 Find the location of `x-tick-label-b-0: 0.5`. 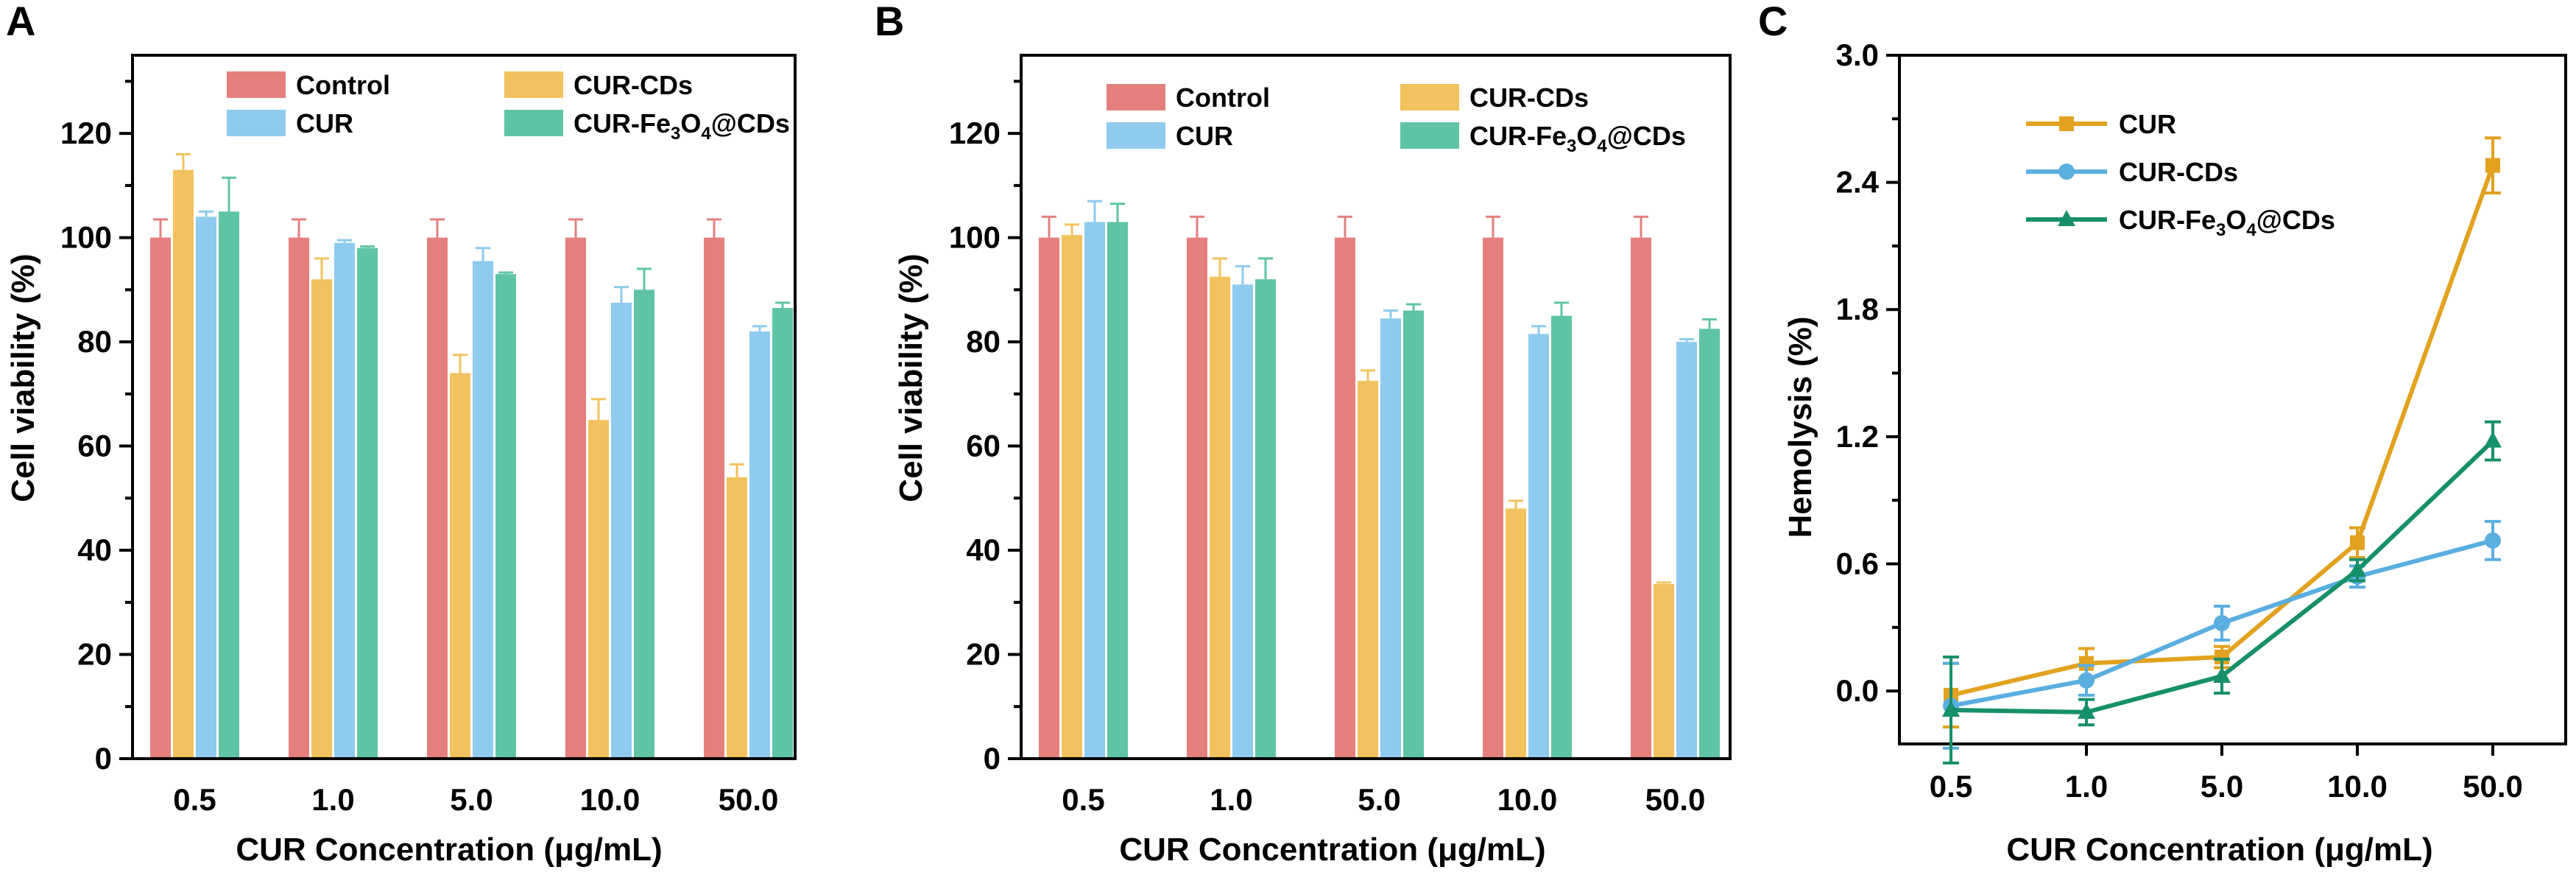

x-tick-label-b-0: 0.5 is located at coordinates (1083, 800).